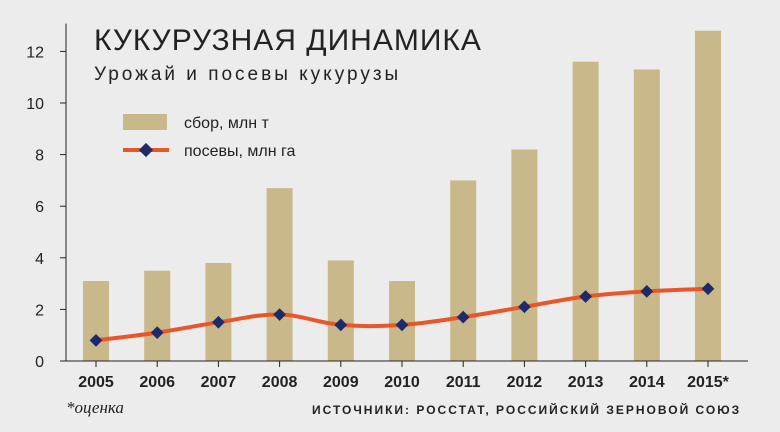 The image size is (780, 432). Describe the element at coordinates (280, 382) in the screenshot. I see `x-tick-label: 2008` at that location.